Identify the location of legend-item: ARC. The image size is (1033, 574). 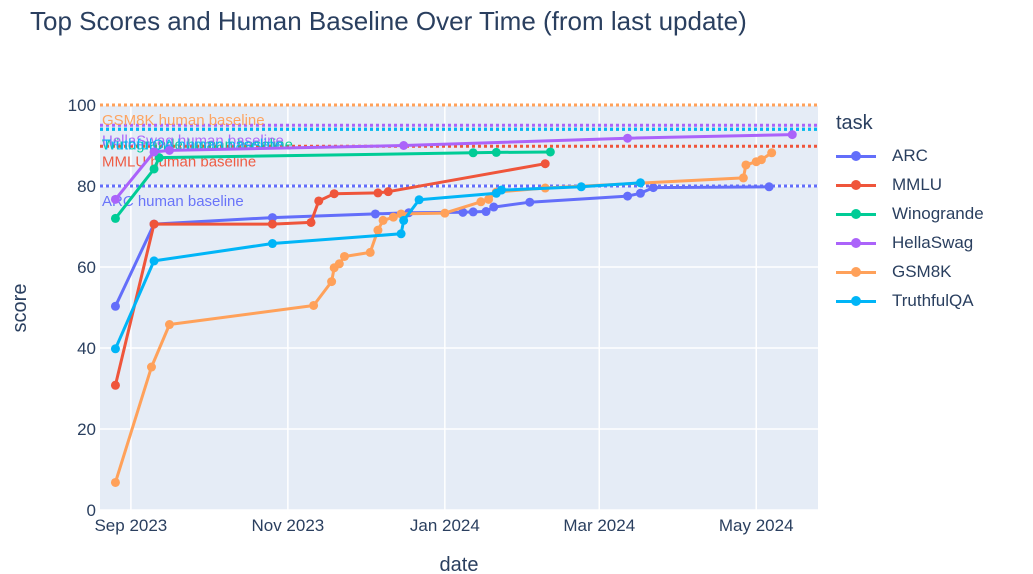
(910, 155).